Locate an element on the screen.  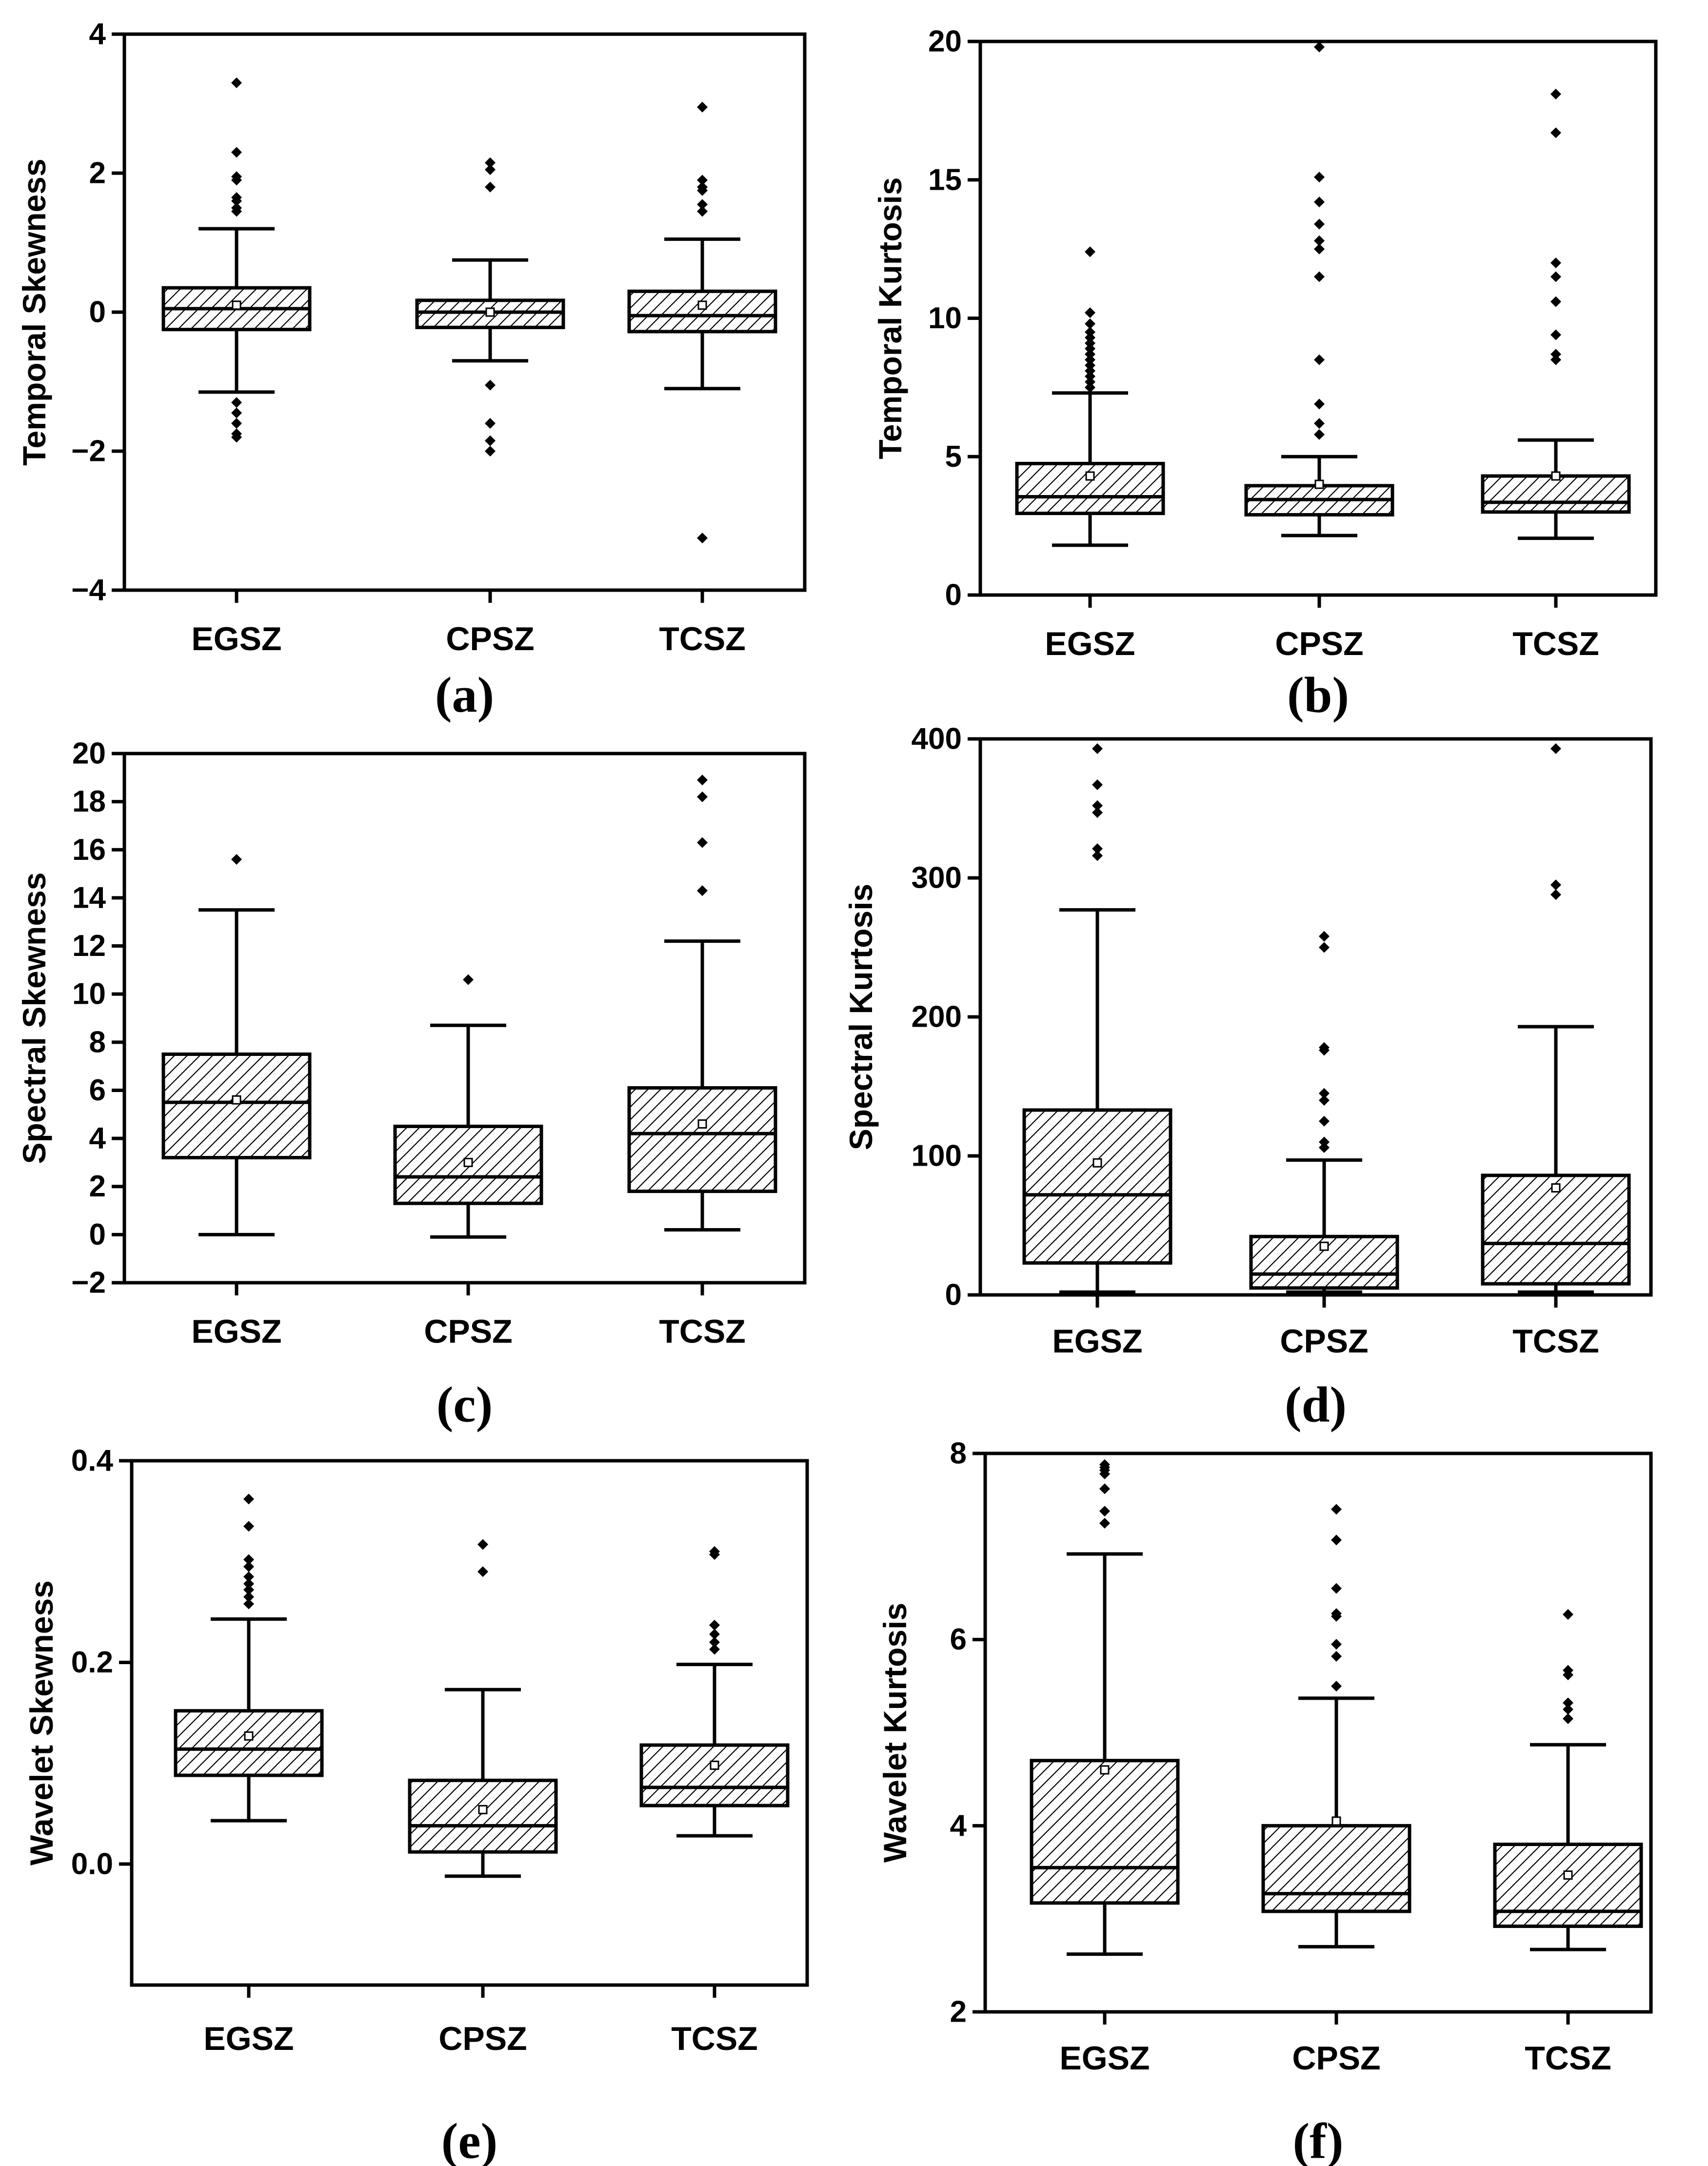
chart-panel-2: 0 5 10 15 20 Temporal Kurtosis EGSZ CPSZ TCSZ (b) is located at coordinates (1265, 374).